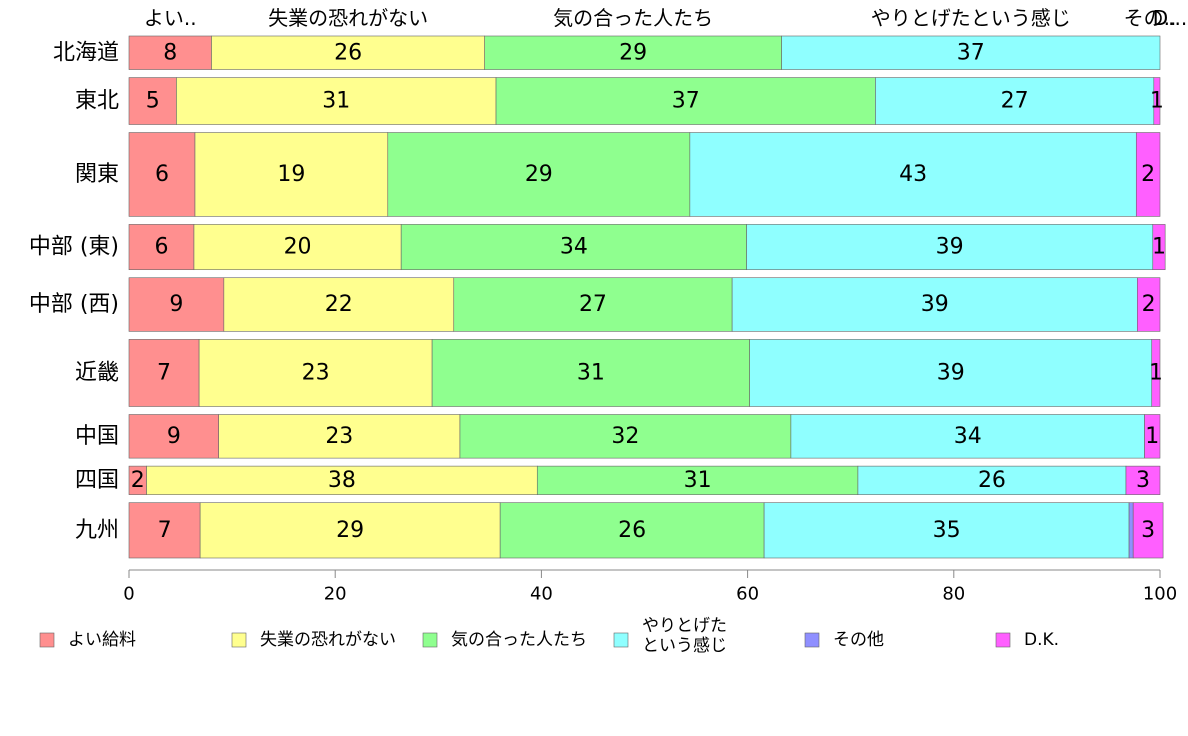 The width and height of the screenshot is (1188, 736). What do you see at coordinates (97, 436) in the screenshot?
I see `category-label: 中国` at bounding box center [97, 436].